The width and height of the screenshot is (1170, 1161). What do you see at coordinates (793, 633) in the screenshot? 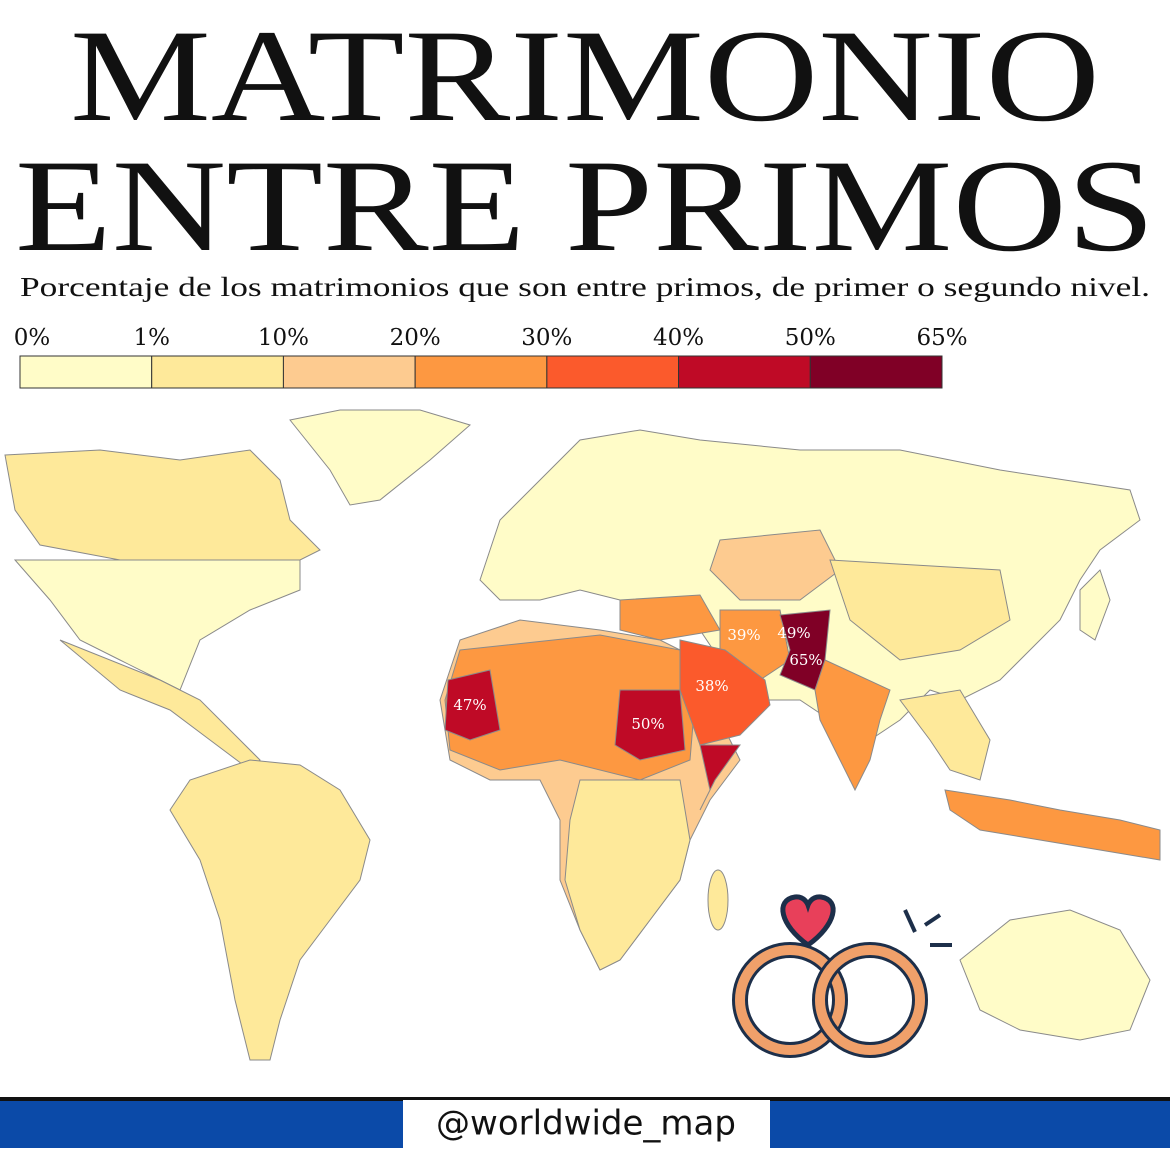
I see `map-label: 49%` at bounding box center [793, 633].